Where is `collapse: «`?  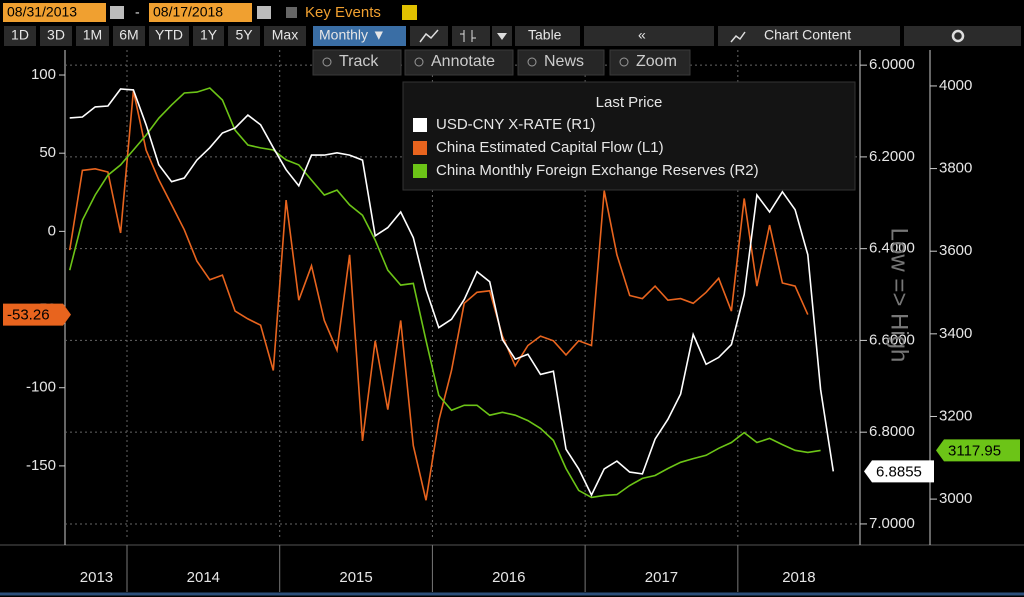
collapse: « is located at coordinates (642, 35).